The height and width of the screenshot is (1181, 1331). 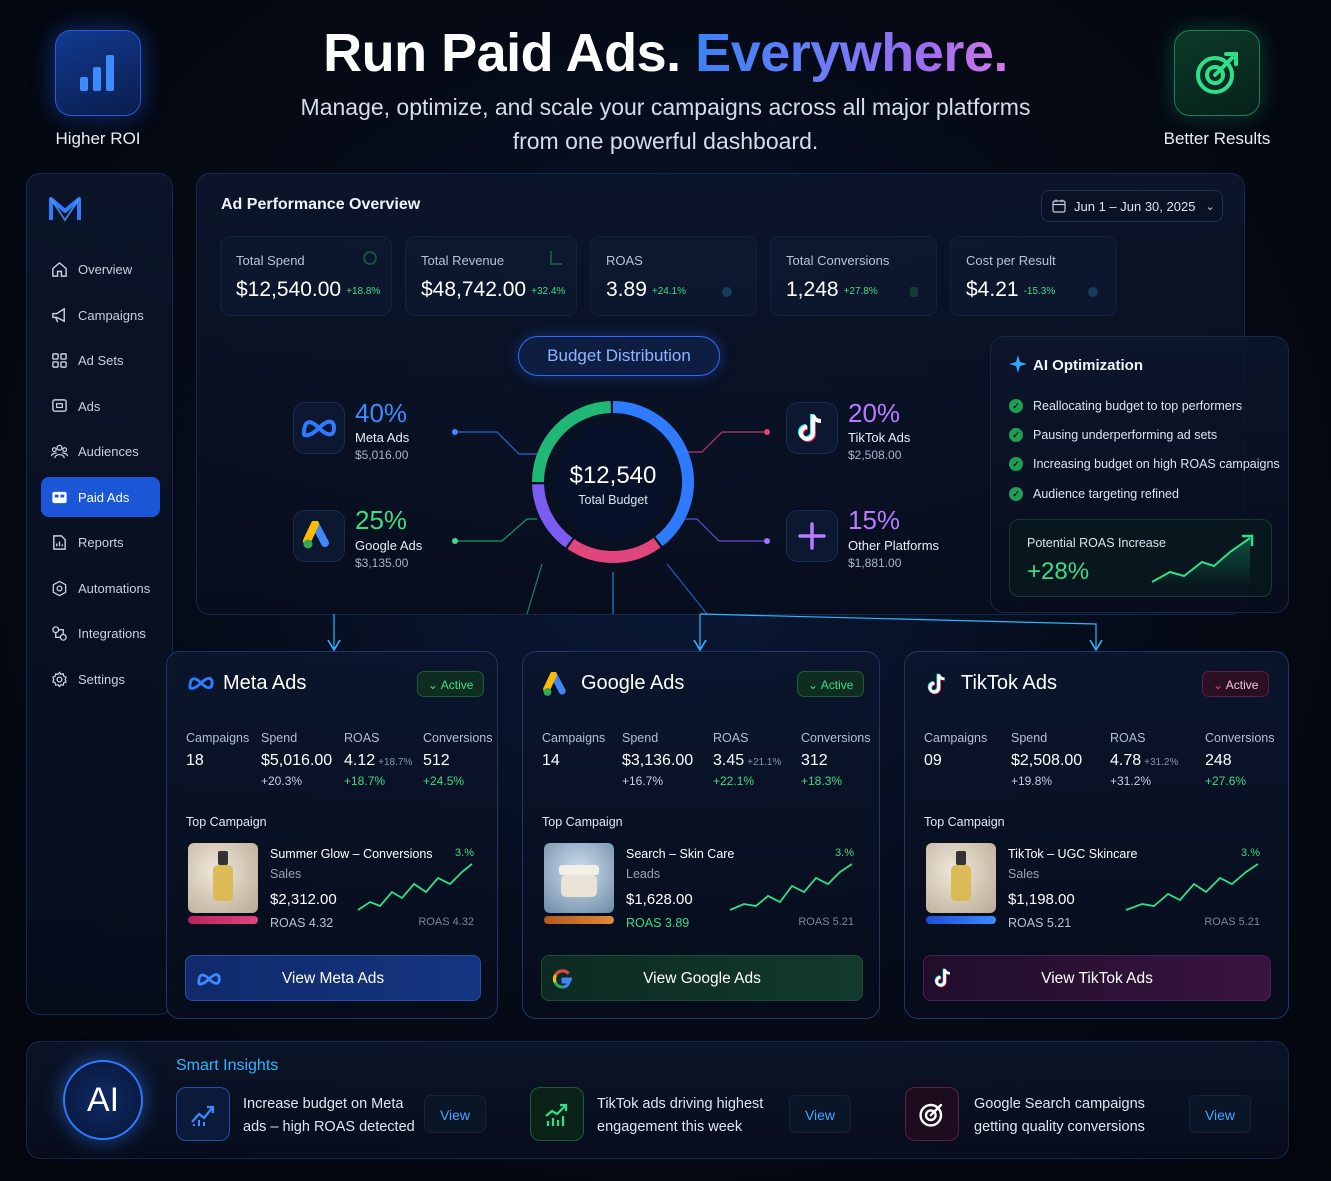 I want to click on sidebar-item-automations: Automations, so click(x=100, y=588).